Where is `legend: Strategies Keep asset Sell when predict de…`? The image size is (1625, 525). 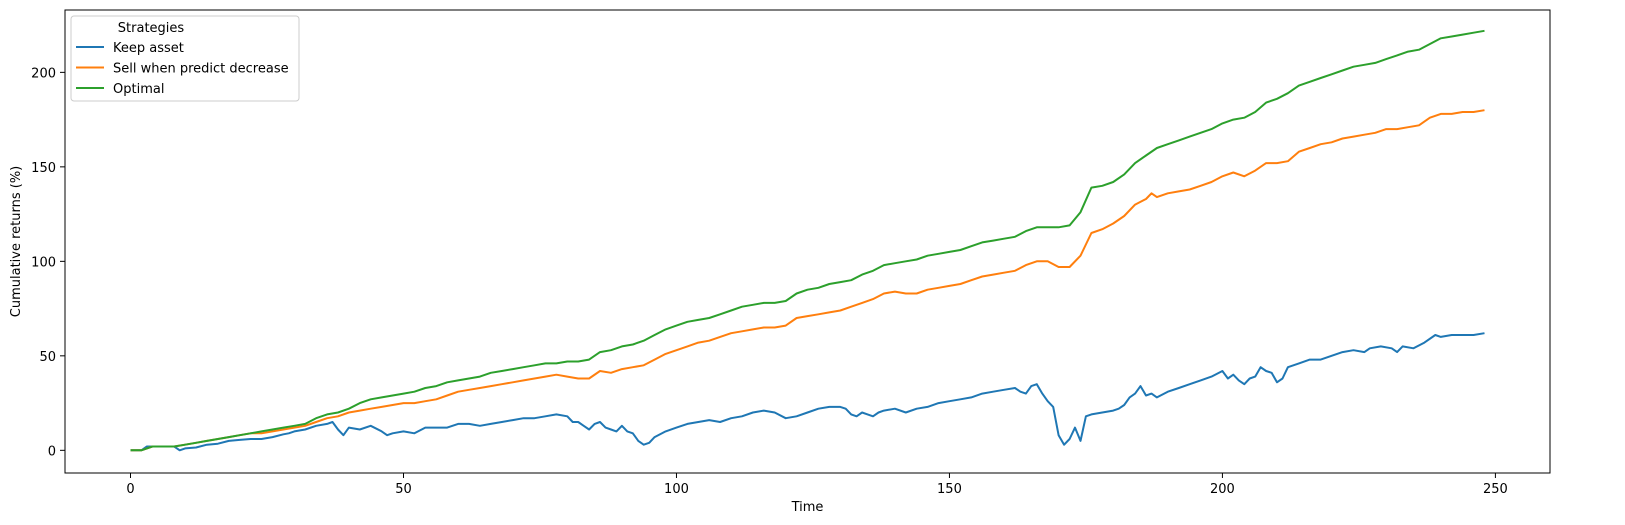
legend: Strategies Keep asset Sell when predict de… is located at coordinates (185, 58).